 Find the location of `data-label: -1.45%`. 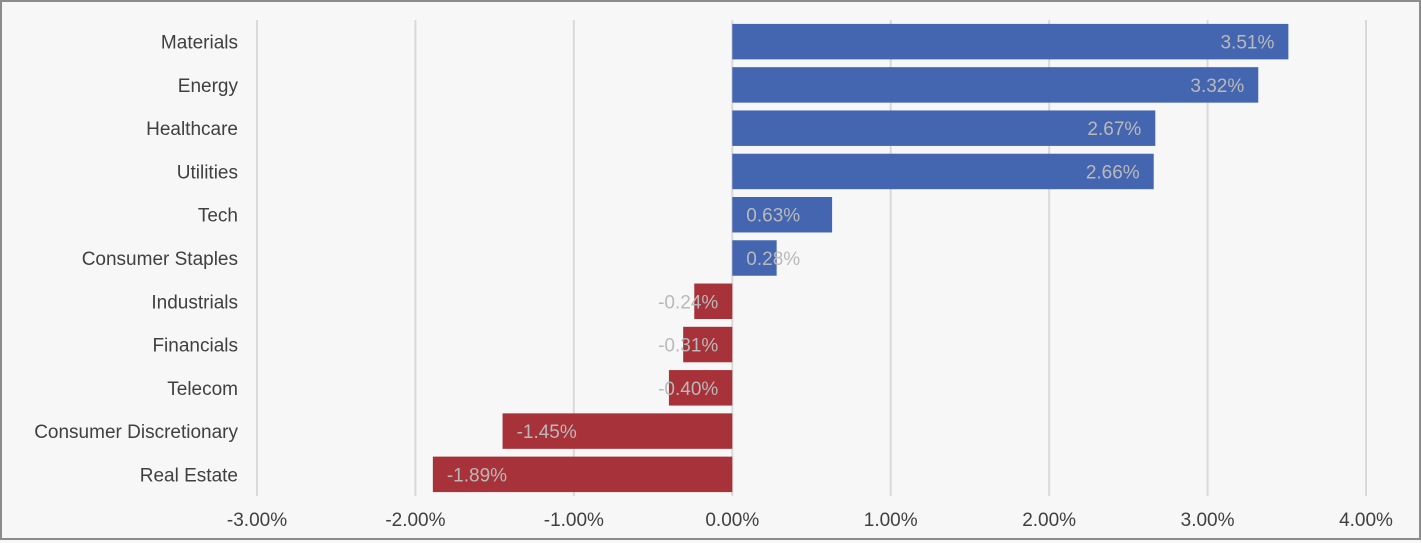

data-label: -1.45% is located at coordinates (547, 432).